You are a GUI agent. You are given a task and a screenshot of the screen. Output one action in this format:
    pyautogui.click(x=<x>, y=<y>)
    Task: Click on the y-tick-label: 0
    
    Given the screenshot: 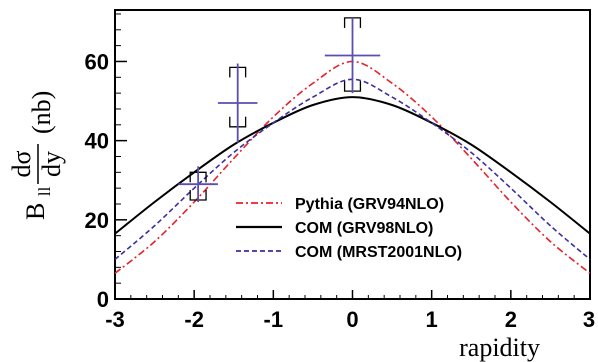 What is the action you would take?
    pyautogui.click(x=103, y=299)
    